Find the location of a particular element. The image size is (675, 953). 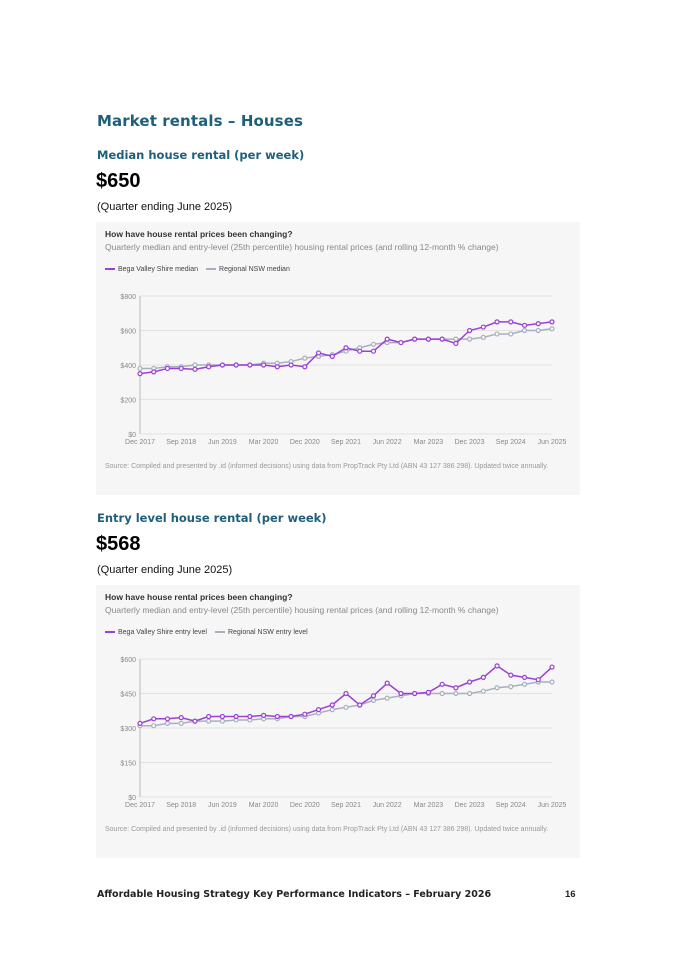

x-tick-label: Dec 2017 is located at coordinates (140, 805).